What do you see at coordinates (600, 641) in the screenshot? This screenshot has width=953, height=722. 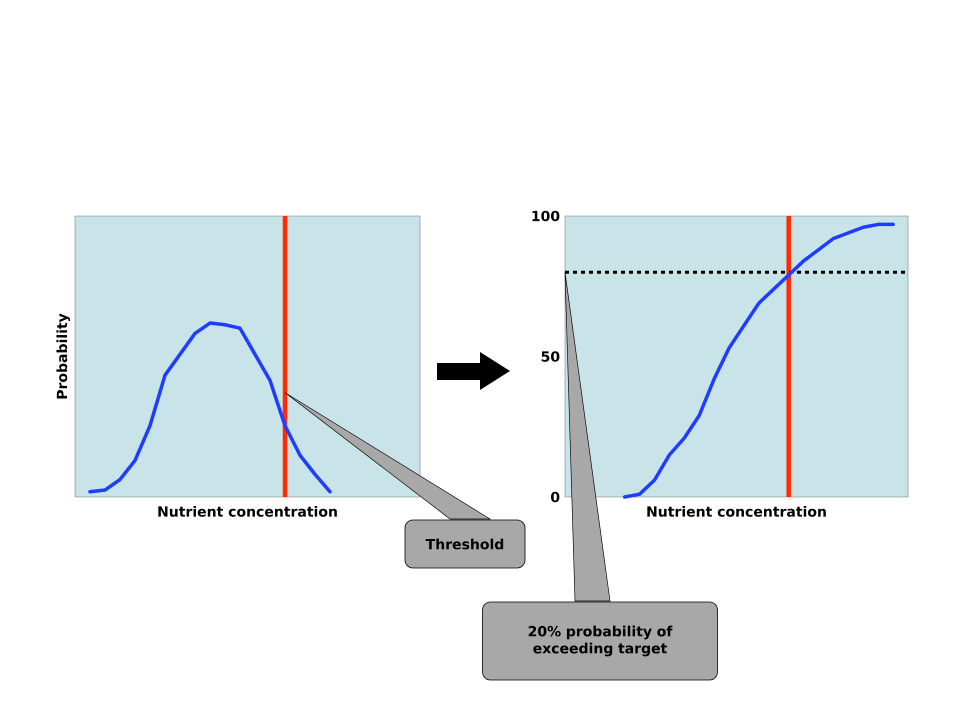 I see `text: 20% probability of exceeding target` at bounding box center [600, 641].